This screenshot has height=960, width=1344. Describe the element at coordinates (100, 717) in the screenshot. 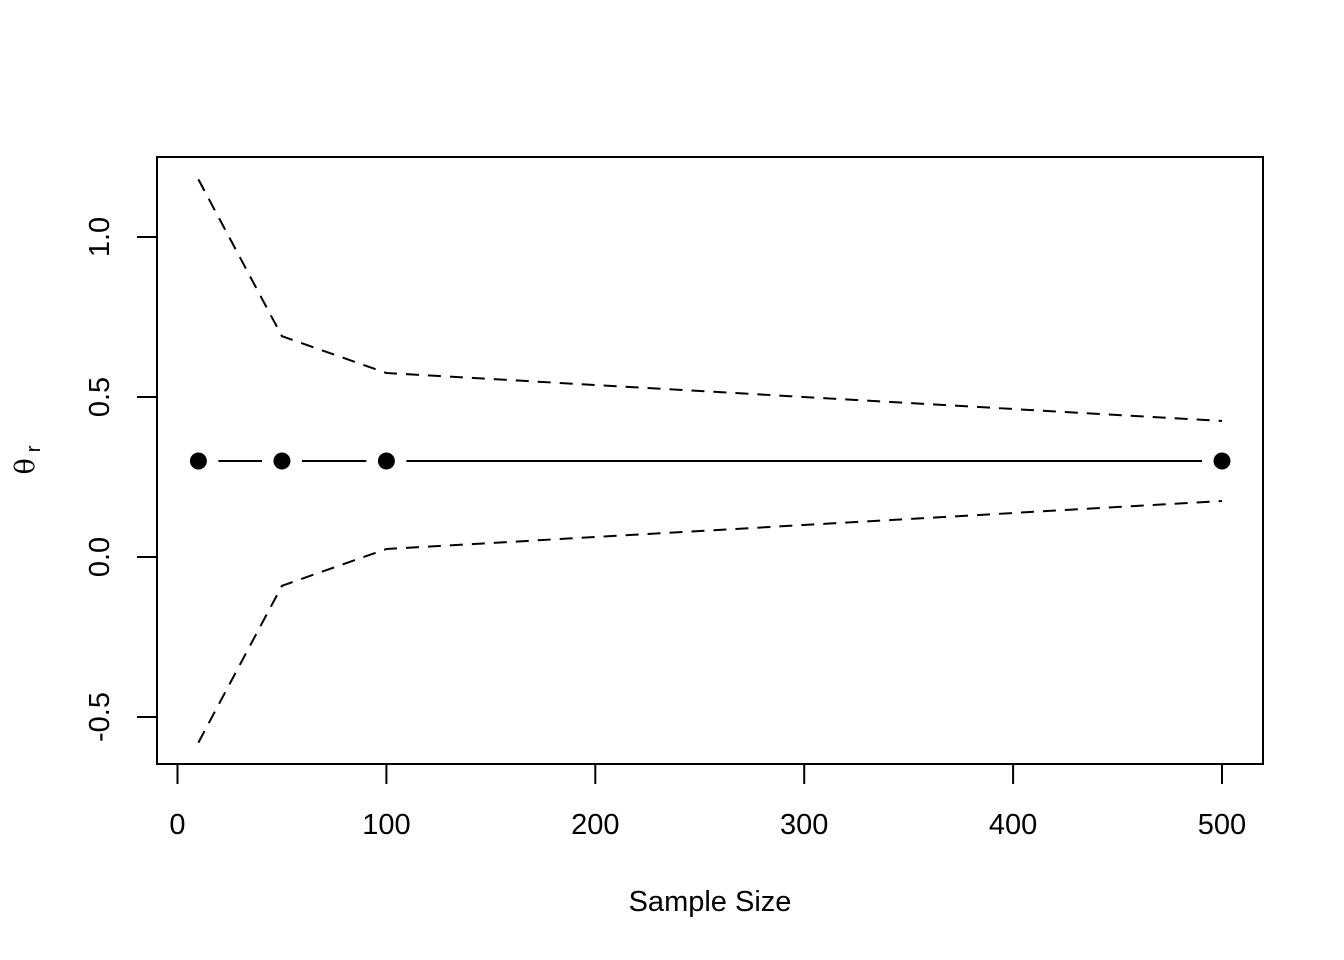

I see `y-tick-label: -0.5` at that location.